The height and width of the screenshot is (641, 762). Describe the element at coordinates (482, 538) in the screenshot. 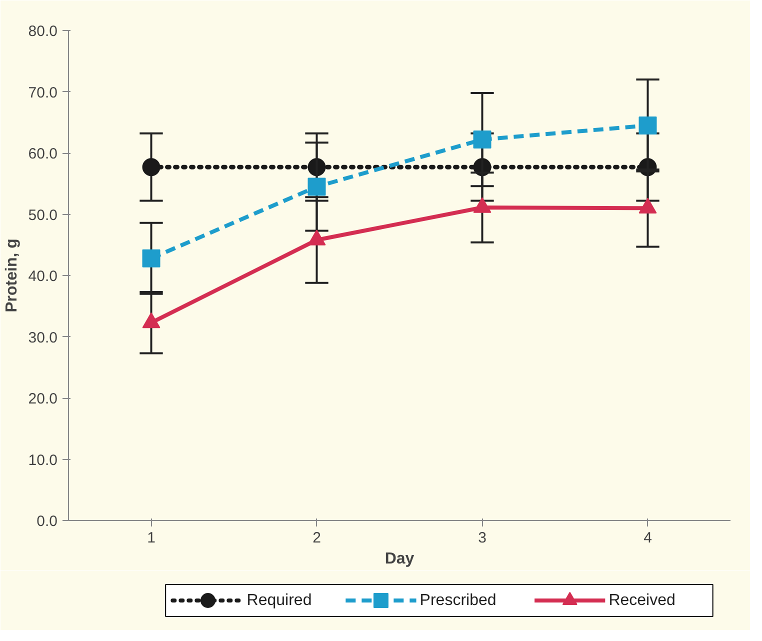

I see `x-tick-label: 3` at that location.